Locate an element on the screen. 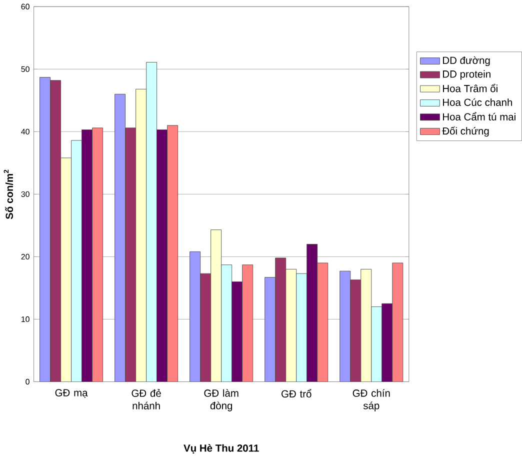 This screenshot has width=522, height=457. x-tick-label: GĐ làm đòng is located at coordinates (221, 400).